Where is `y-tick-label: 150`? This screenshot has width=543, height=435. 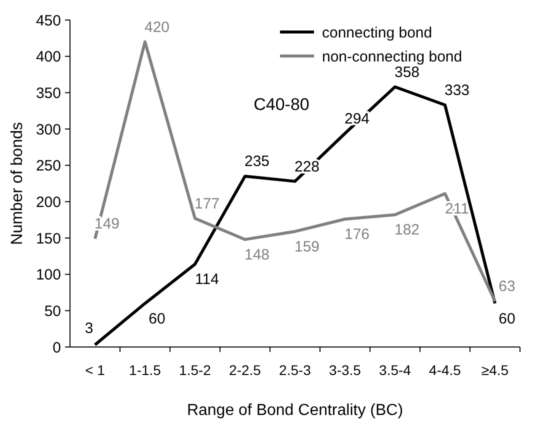
y-tick-label: 150 is located at coordinates (48, 239).